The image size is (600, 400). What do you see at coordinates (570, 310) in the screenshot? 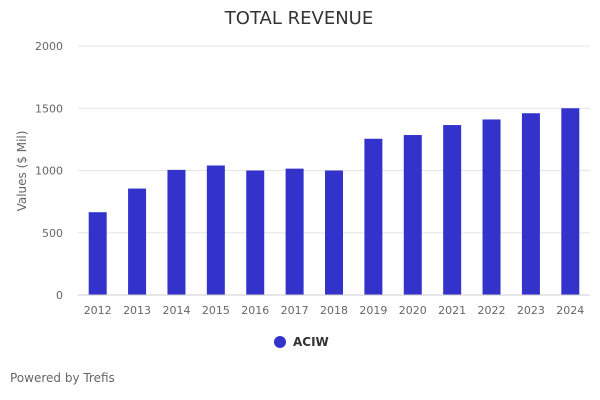
I see `x-tick-label: 2024` at bounding box center [570, 310].